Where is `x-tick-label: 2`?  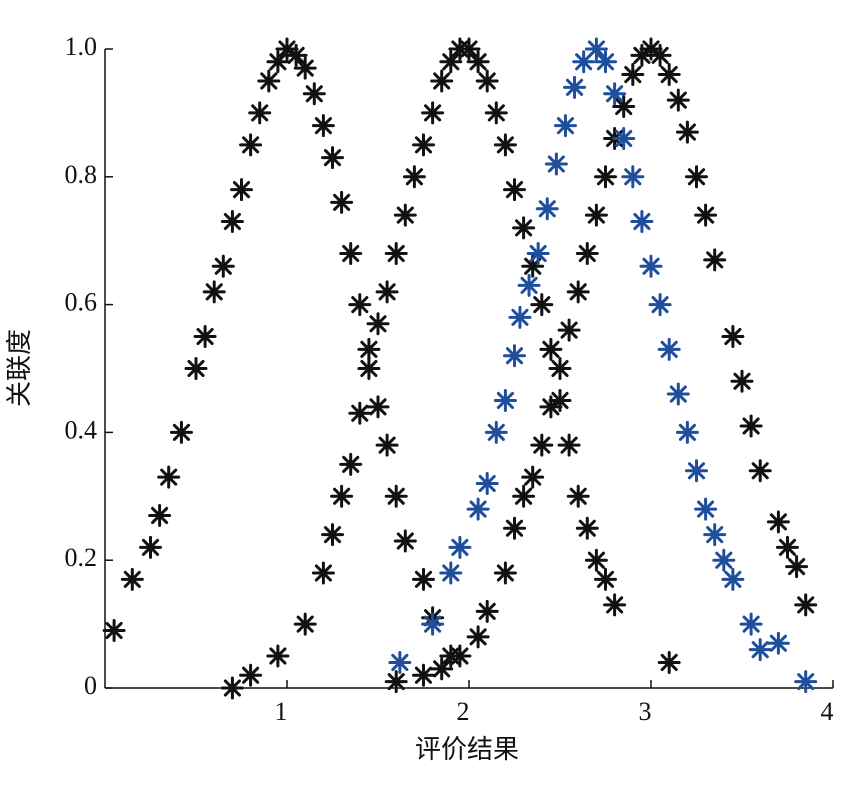
x-tick-label: 2 is located at coordinates (463, 711).